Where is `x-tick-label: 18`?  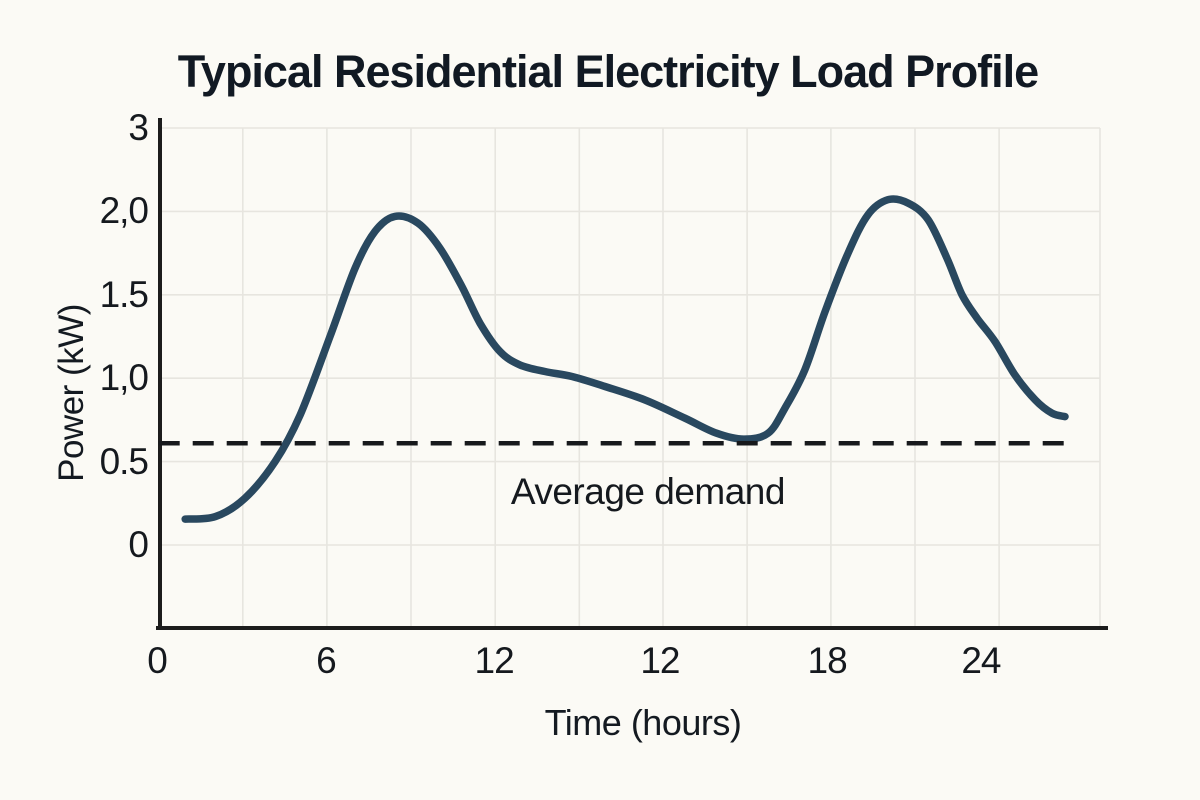 x-tick-label: 18 is located at coordinates (827, 660).